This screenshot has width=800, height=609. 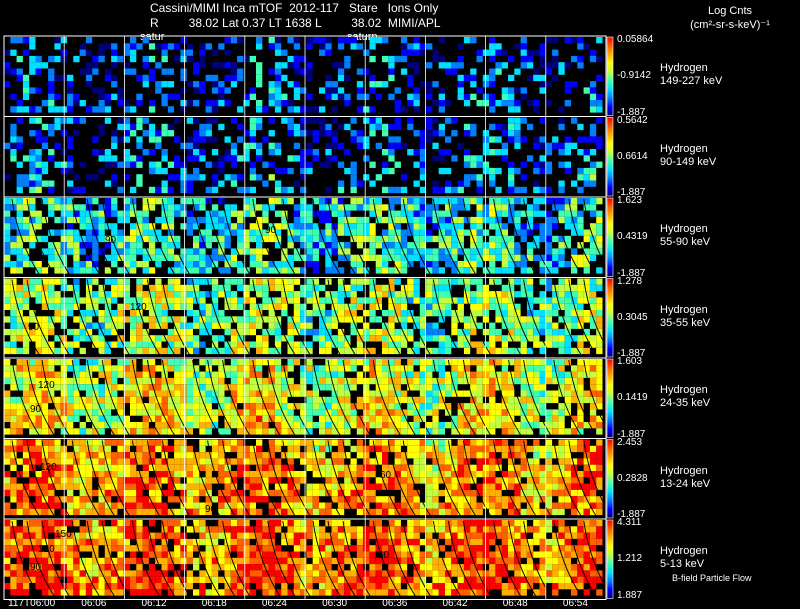 What do you see at coordinates (630, 442) in the screenshot?
I see `colorbar-cmax-label: 2.453` at bounding box center [630, 442].